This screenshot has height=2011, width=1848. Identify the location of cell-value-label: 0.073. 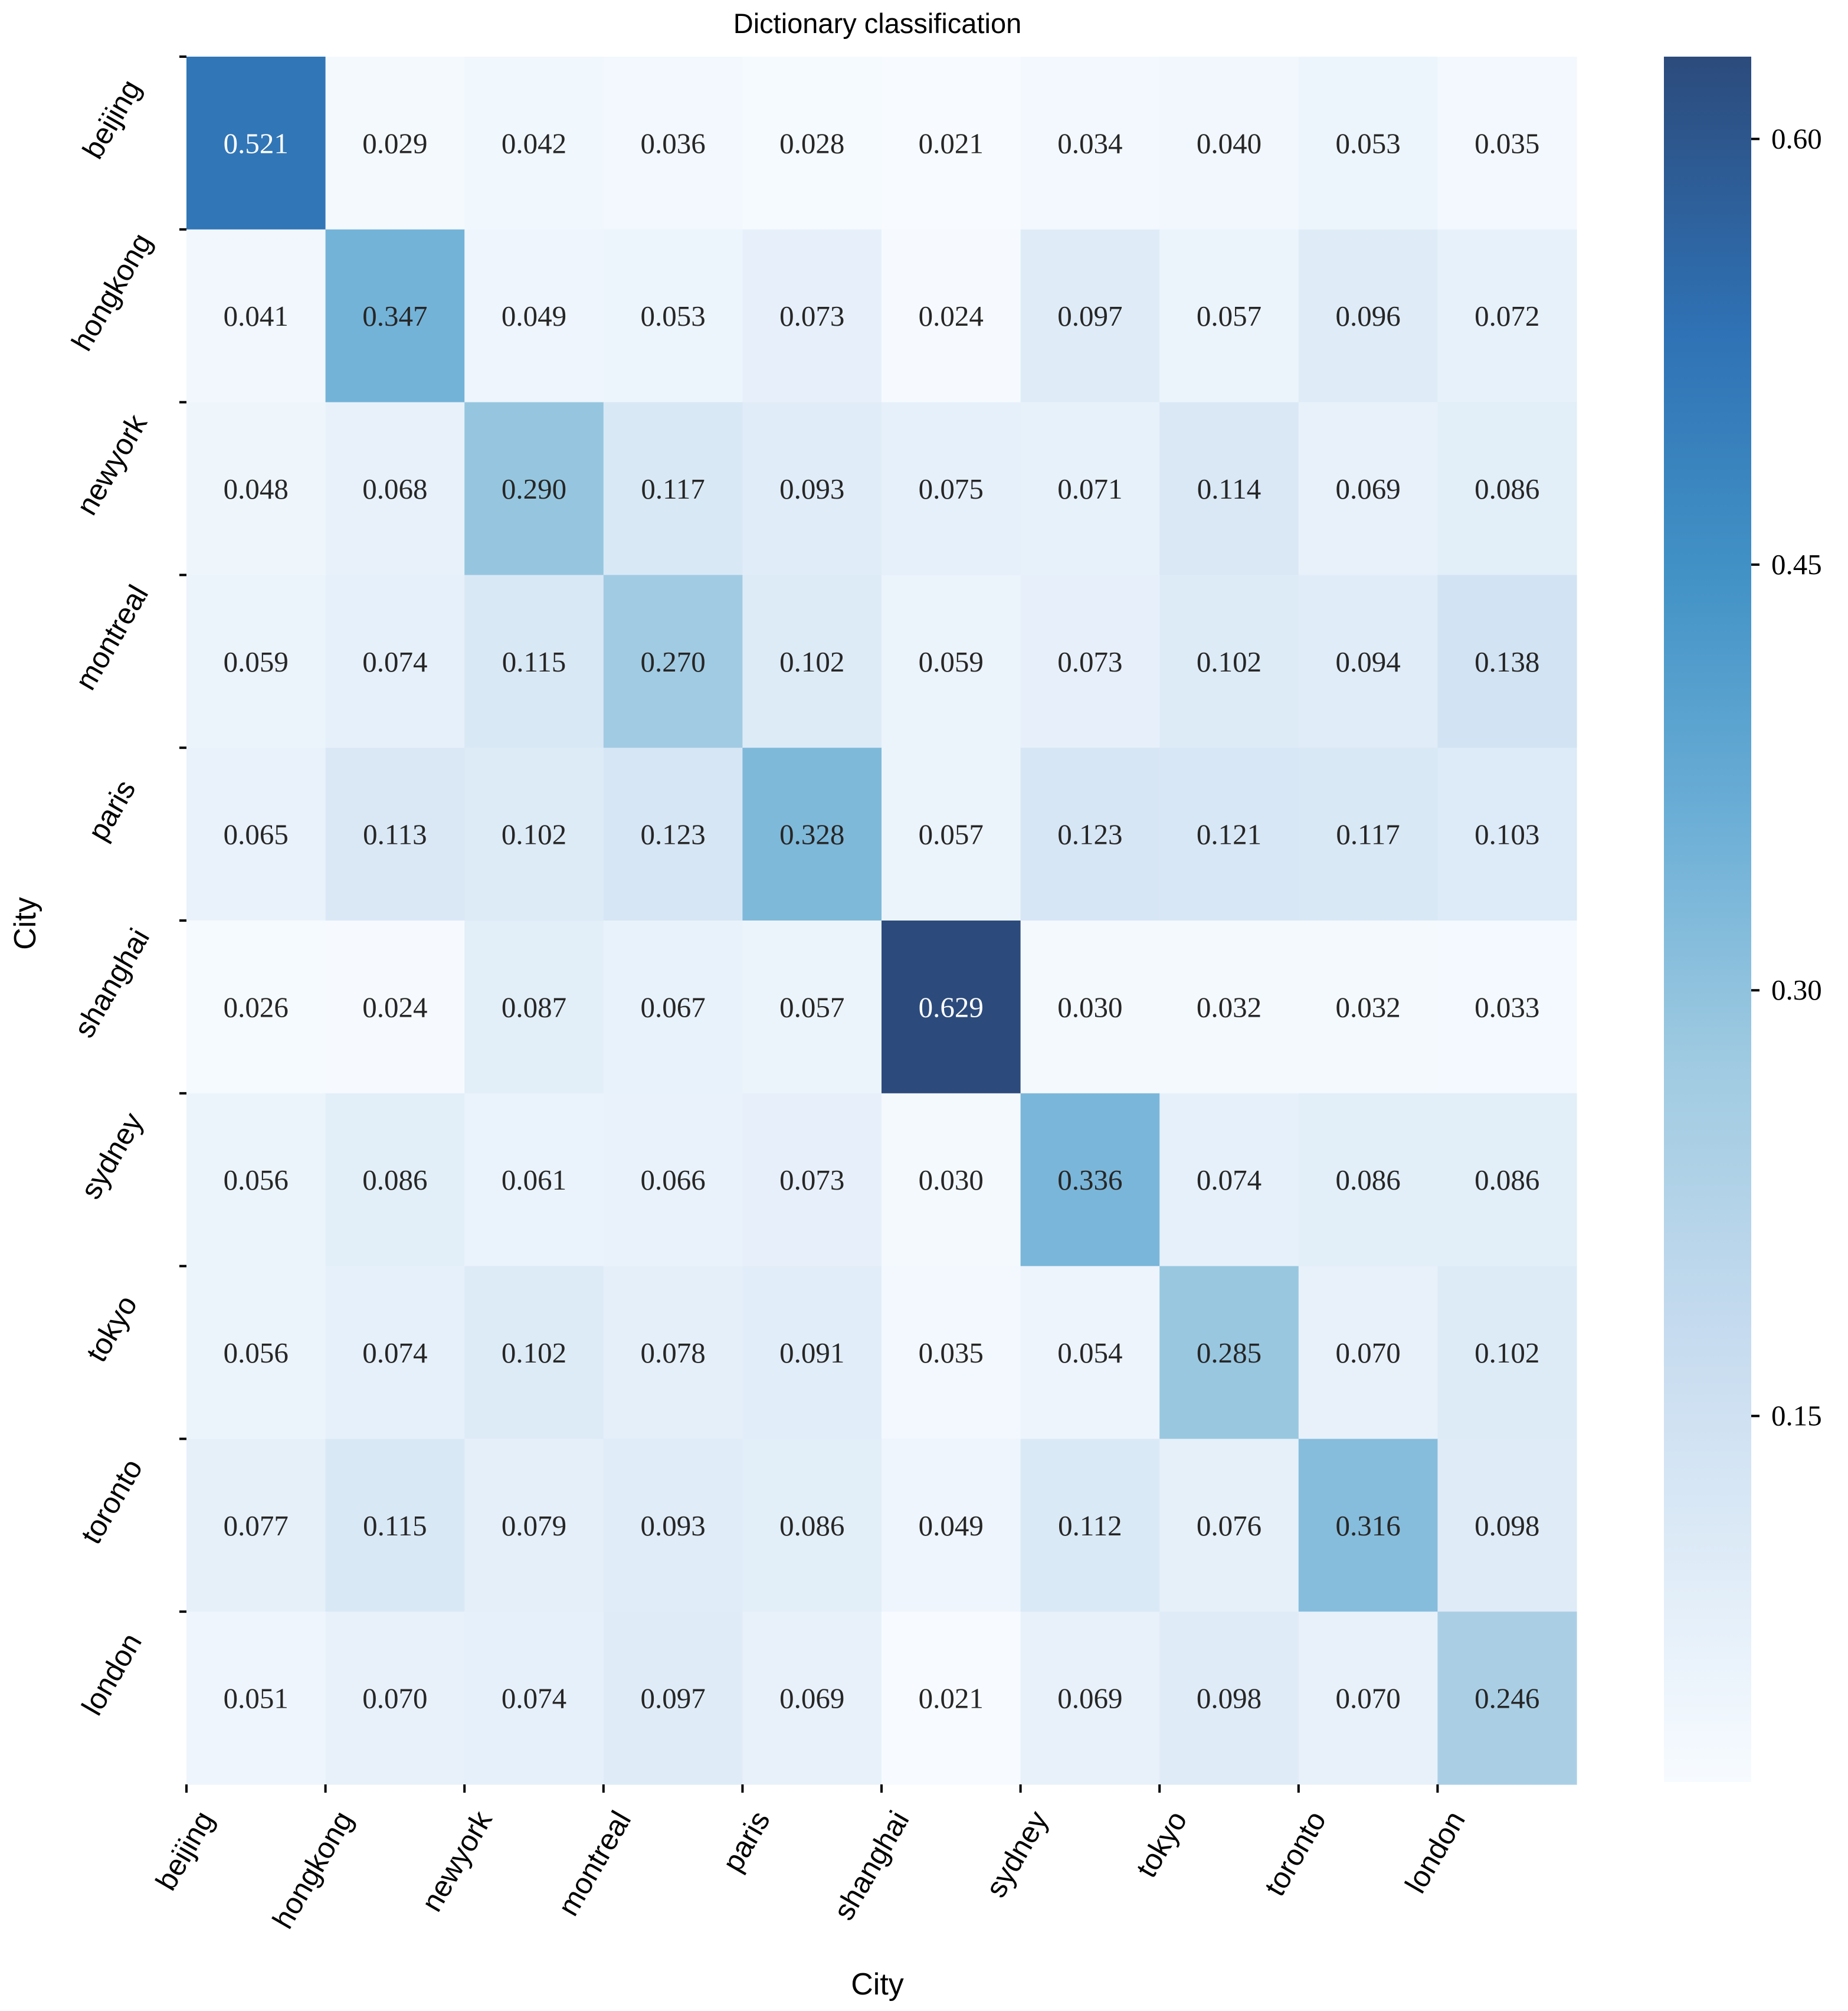
(811, 316).